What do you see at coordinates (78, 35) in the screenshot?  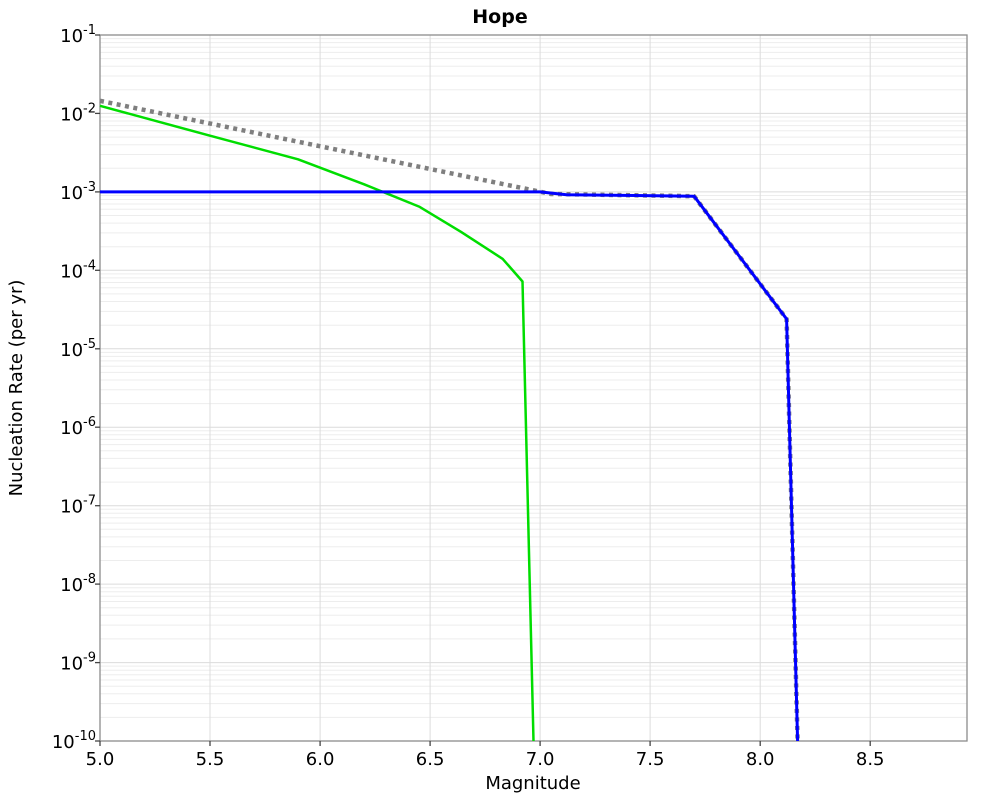 I see `y-tick-label: 10⁻¹` at bounding box center [78, 35].